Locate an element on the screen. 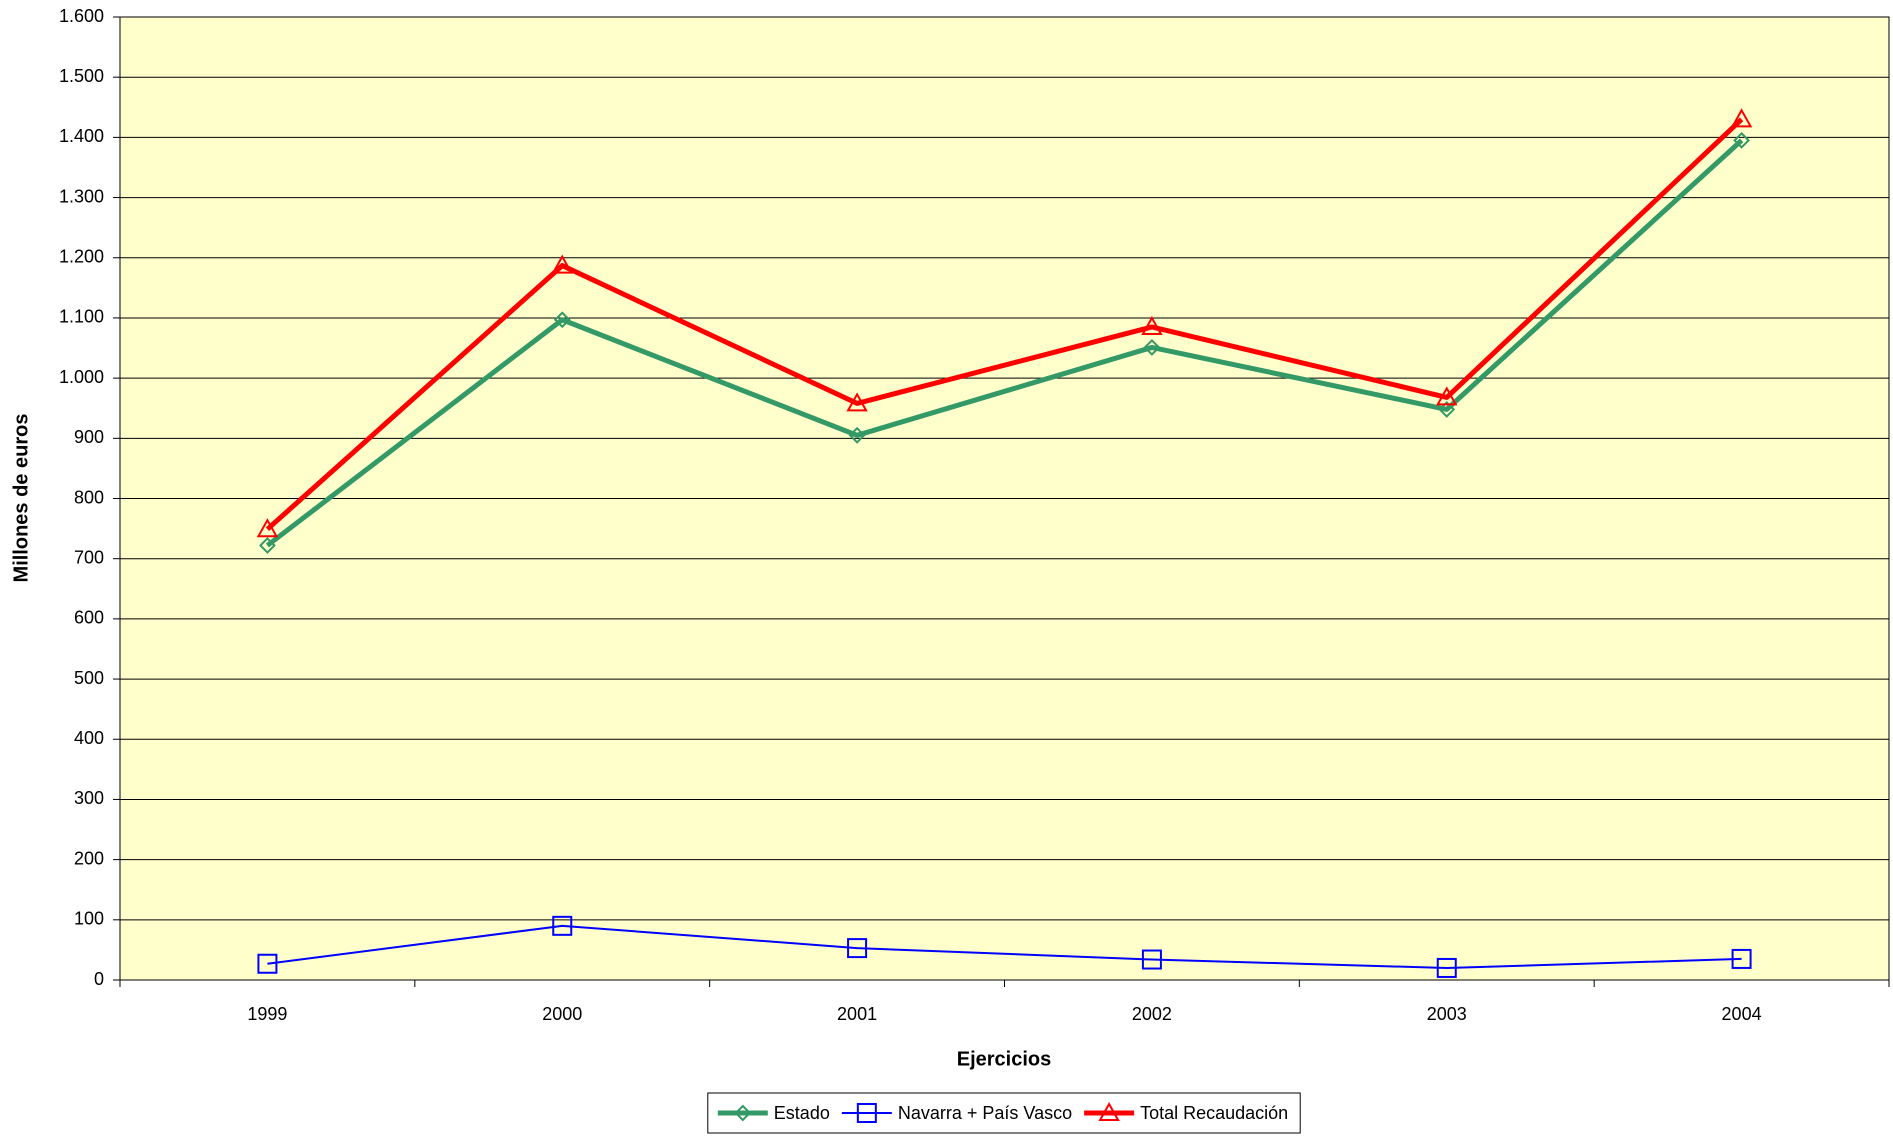  x-tick-label: 2002 is located at coordinates (1152, 1014).